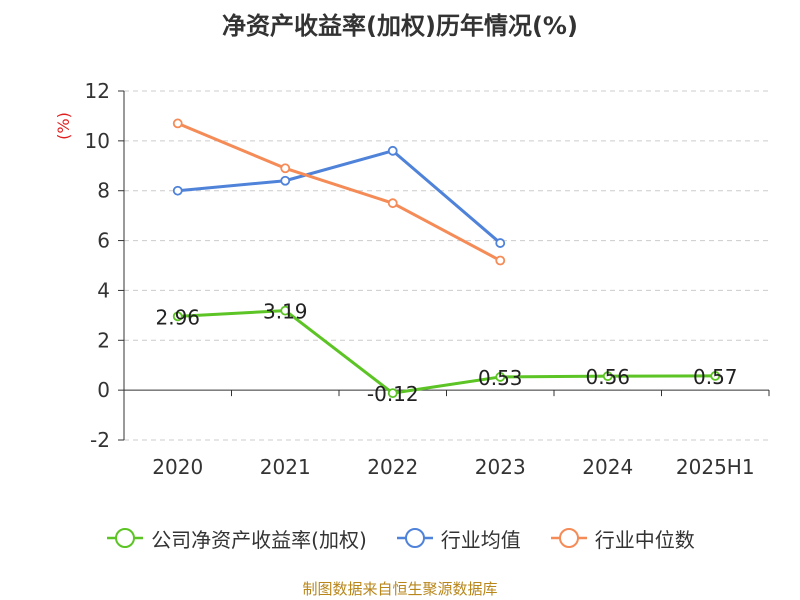 This screenshot has width=800, height=600. What do you see at coordinates (103, 390) in the screenshot?
I see `y-tick-label: 0` at bounding box center [103, 390].